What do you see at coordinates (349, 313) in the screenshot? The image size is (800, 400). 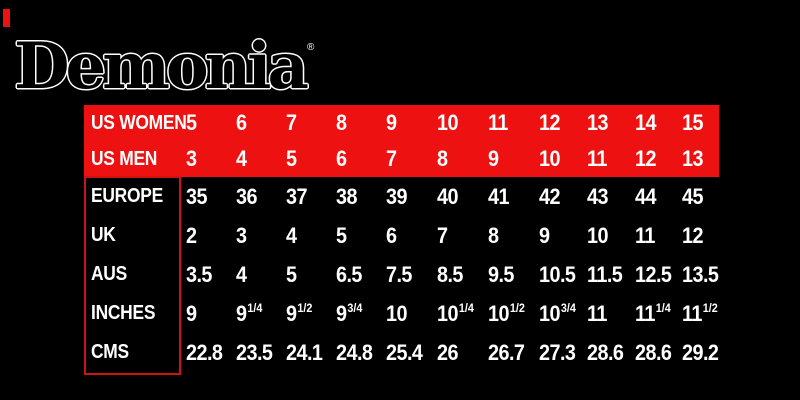 I see `size-cell: 93/4` at bounding box center [349, 313].